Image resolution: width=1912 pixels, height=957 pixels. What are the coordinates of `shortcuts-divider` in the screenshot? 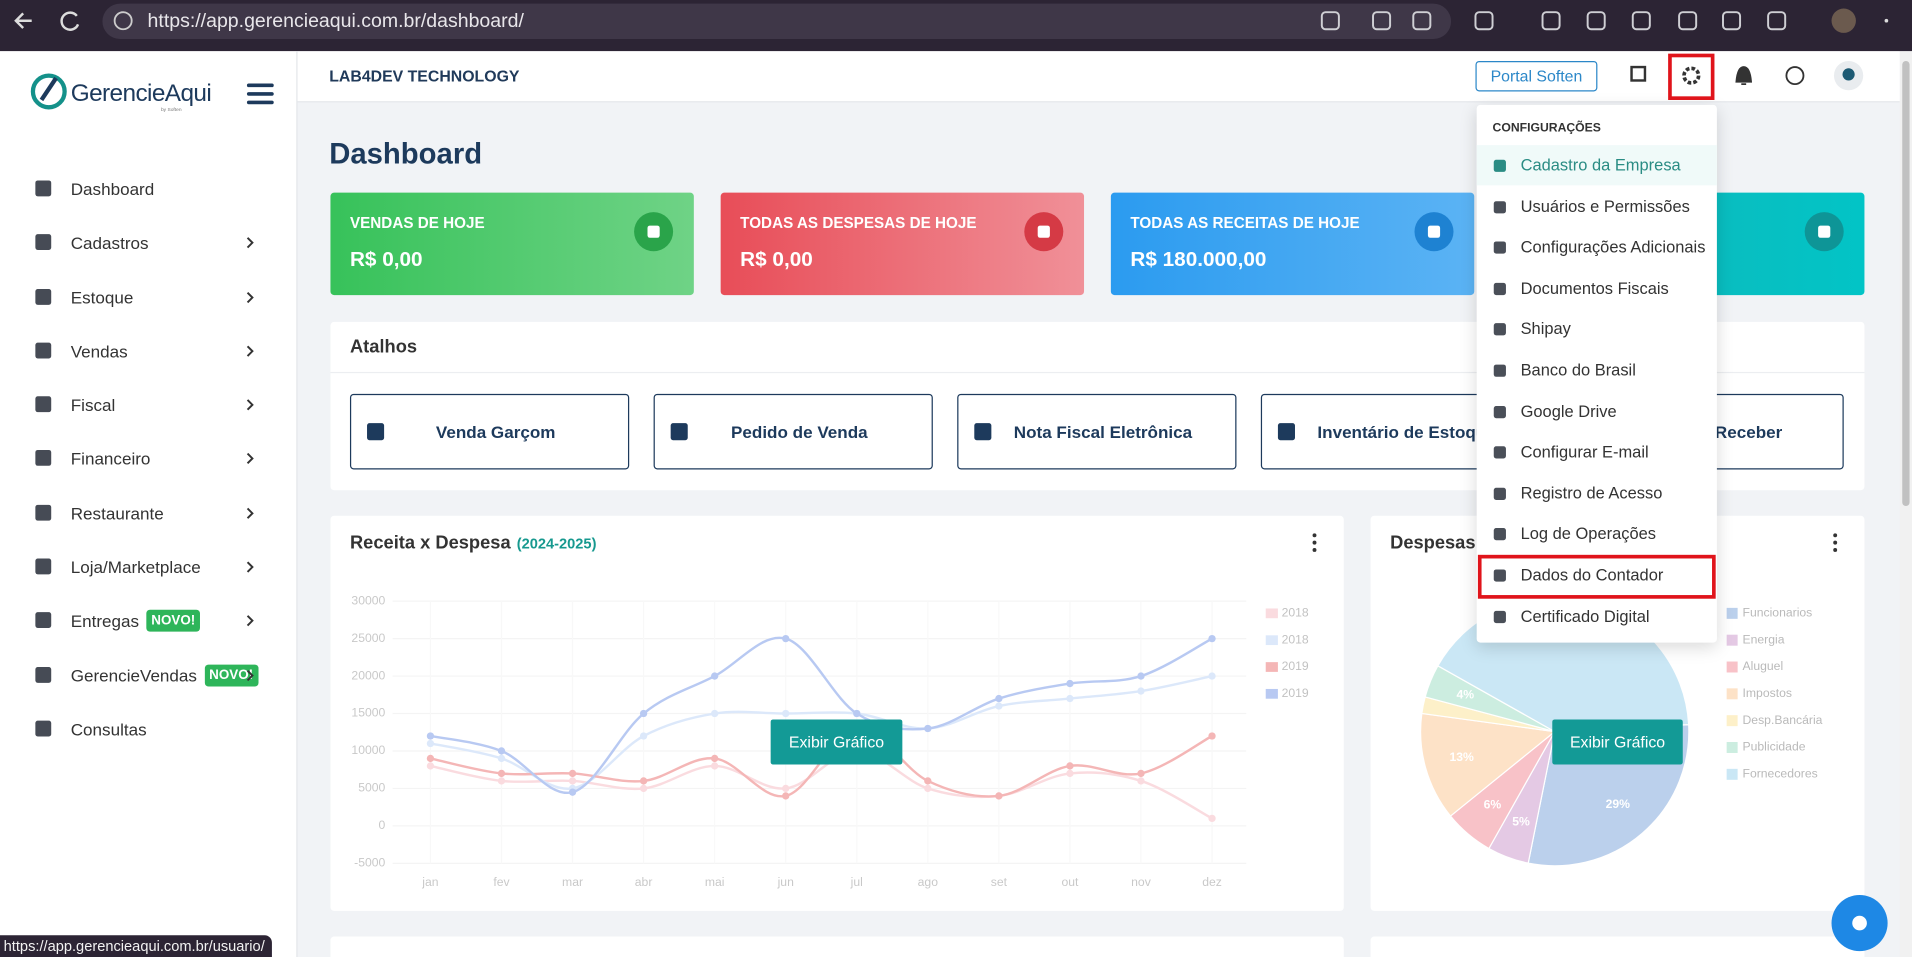 It's located at (1097, 372).